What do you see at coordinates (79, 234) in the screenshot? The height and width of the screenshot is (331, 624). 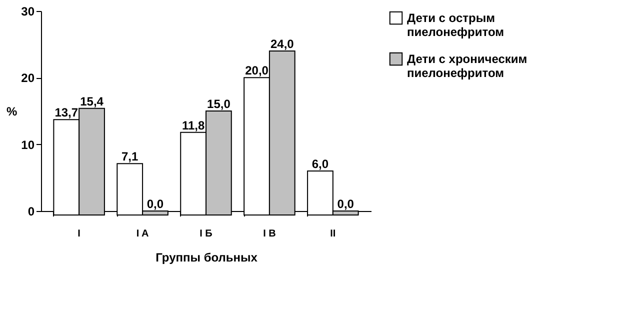 I see `x-tick-label: I` at bounding box center [79, 234].